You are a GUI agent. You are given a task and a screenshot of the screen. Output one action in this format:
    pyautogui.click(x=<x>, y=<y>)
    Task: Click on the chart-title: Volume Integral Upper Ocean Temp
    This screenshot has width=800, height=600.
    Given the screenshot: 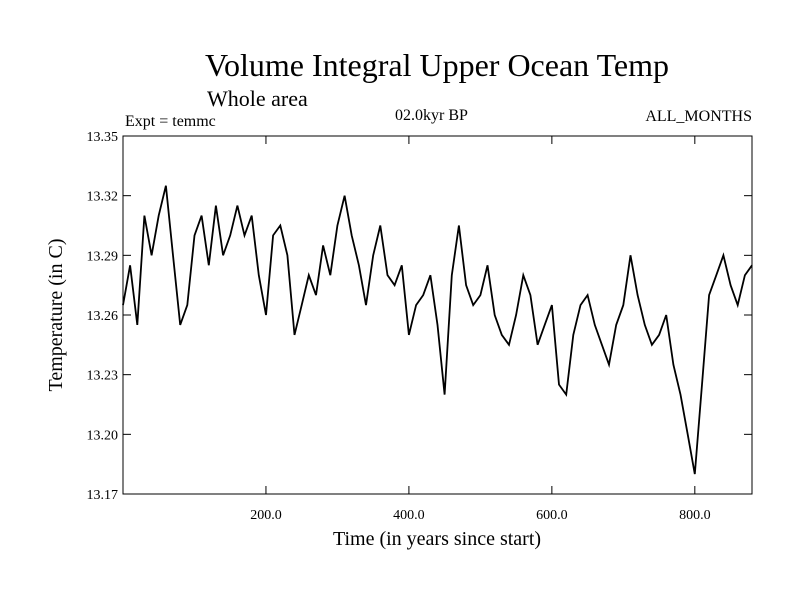 What is the action you would take?
    pyautogui.click(x=437, y=65)
    